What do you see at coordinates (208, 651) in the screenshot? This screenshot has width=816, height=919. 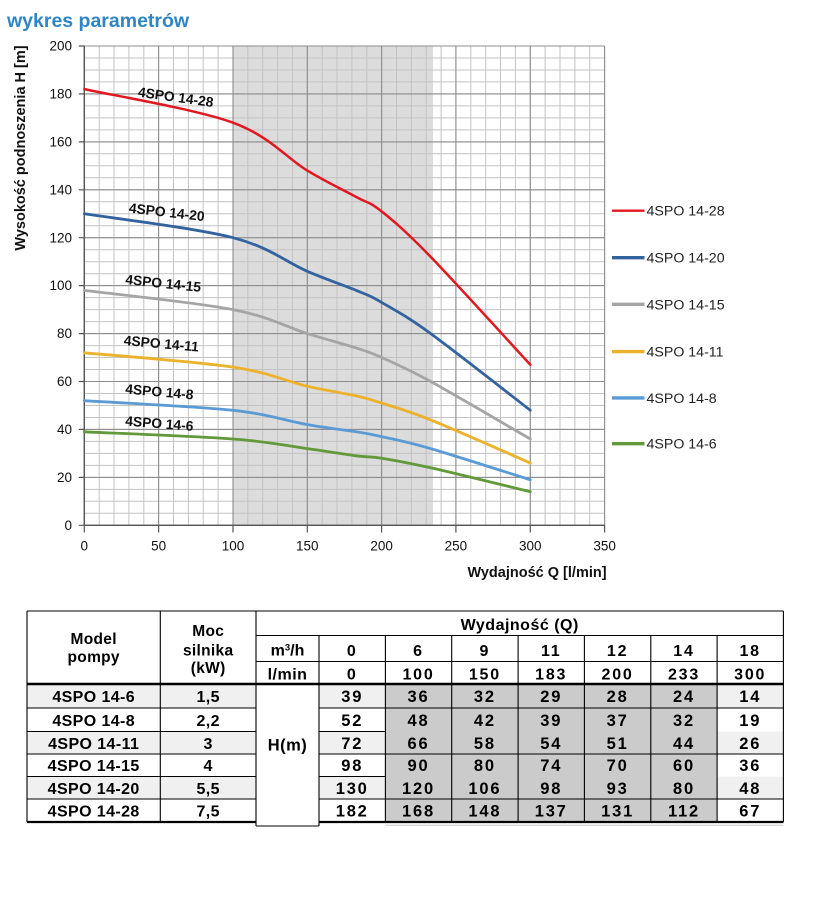 I see `svg-text: silnika` at bounding box center [208, 651].